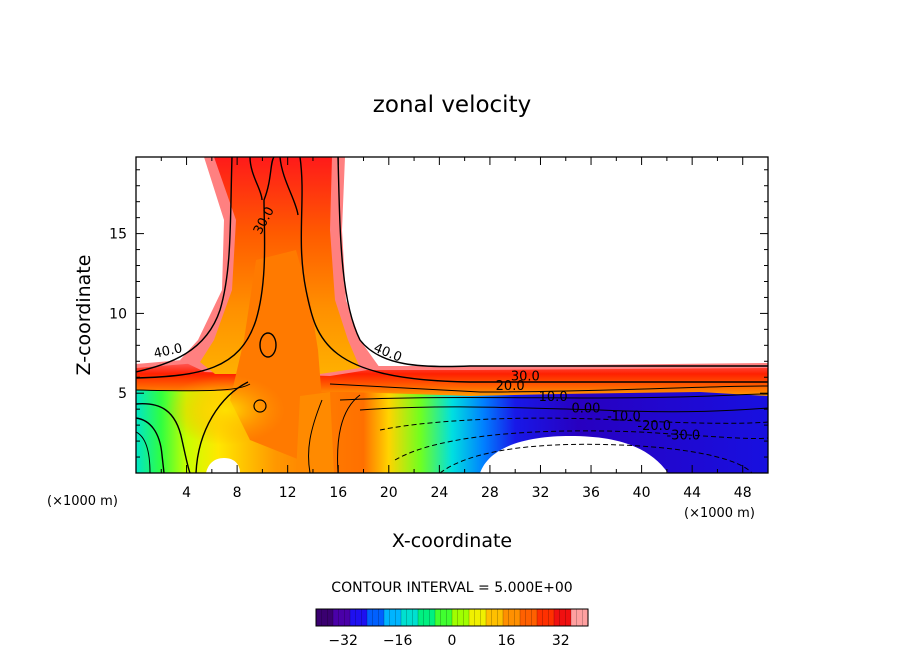 This screenshot has height=654, width=904. I want to click on colorbar-tick-label: −32, so click(343, 641).